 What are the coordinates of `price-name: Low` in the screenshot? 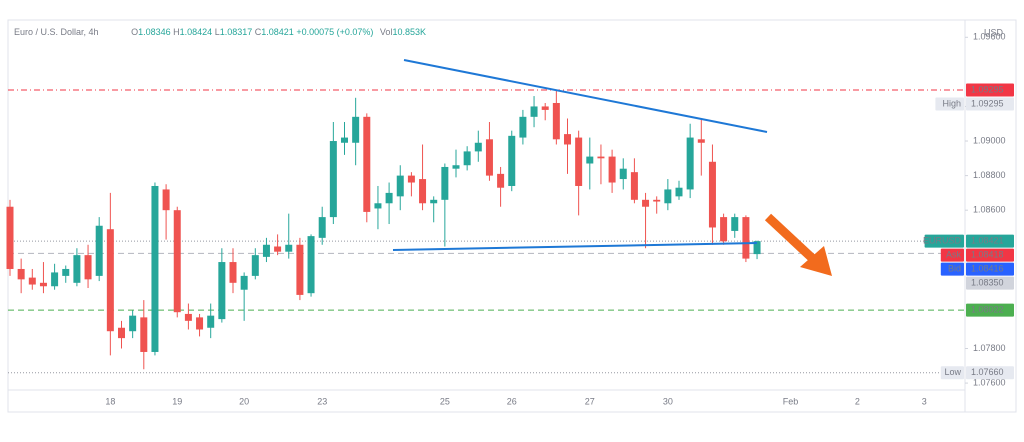 It's located at (952, 372).